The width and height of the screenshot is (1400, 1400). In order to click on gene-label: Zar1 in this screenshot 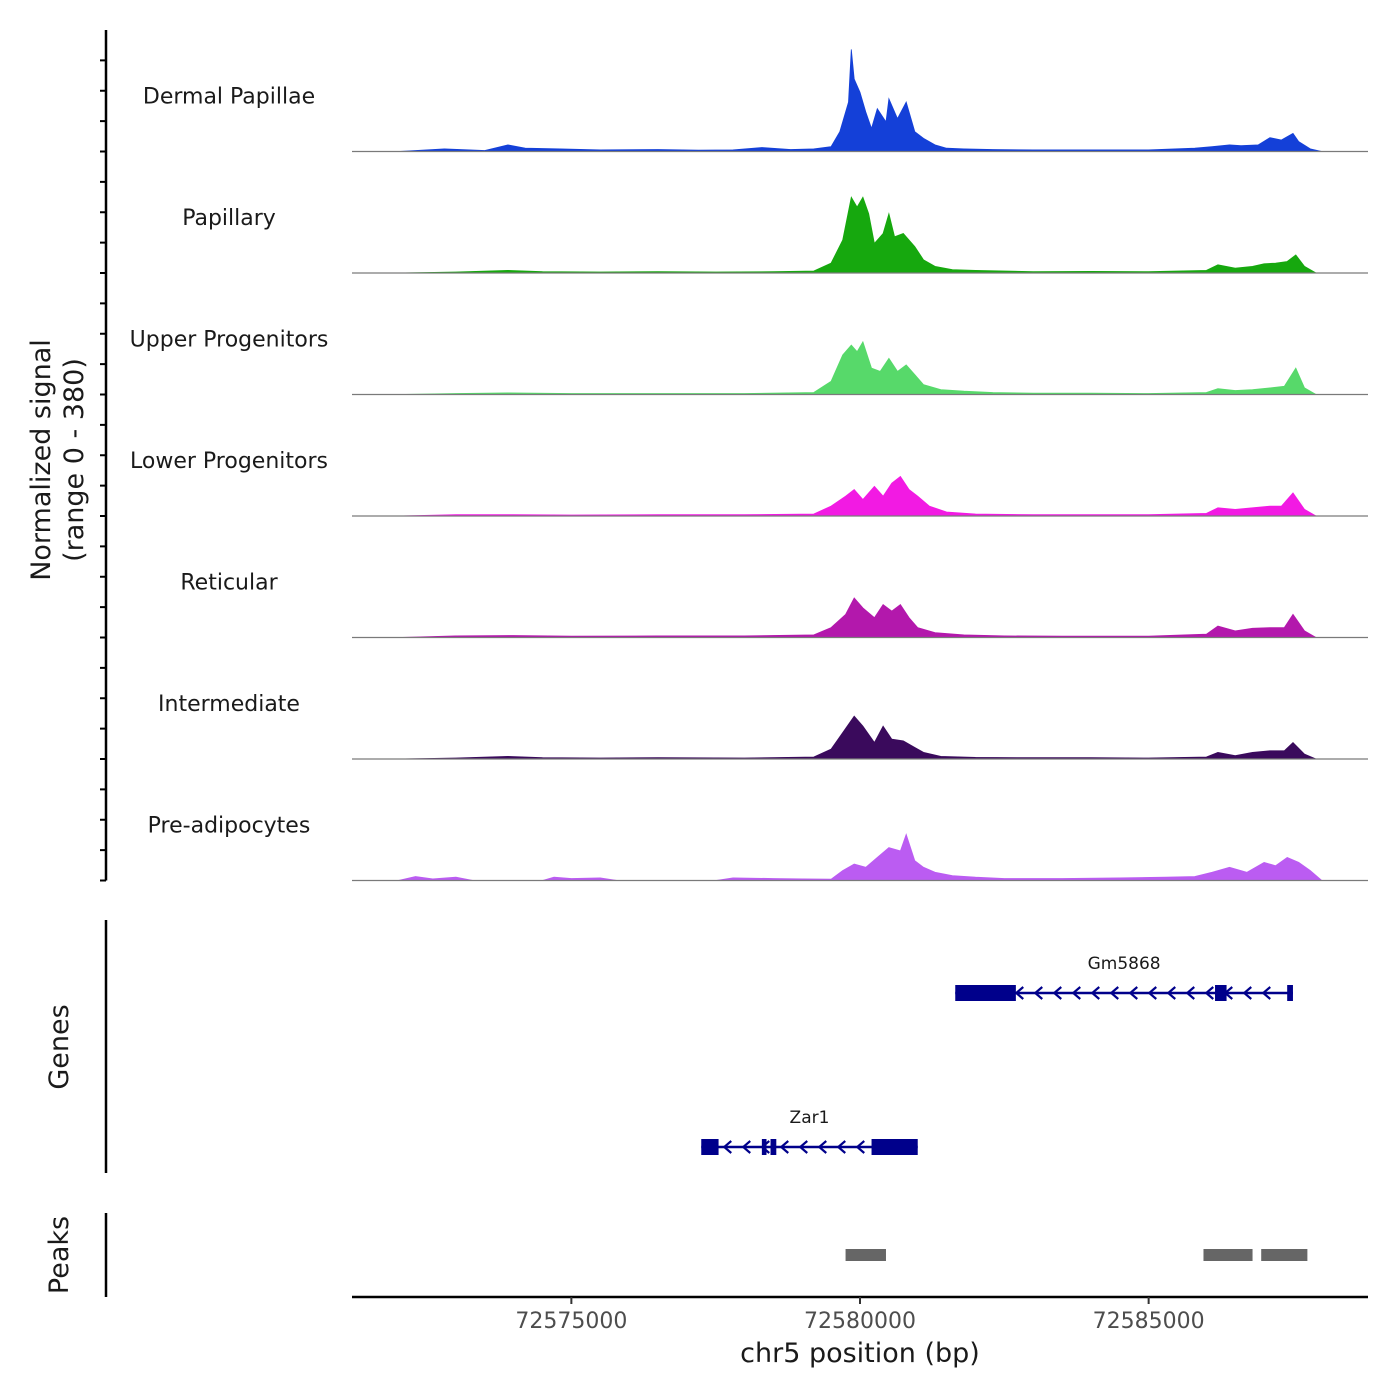, I will do `click(810, 1118)`.